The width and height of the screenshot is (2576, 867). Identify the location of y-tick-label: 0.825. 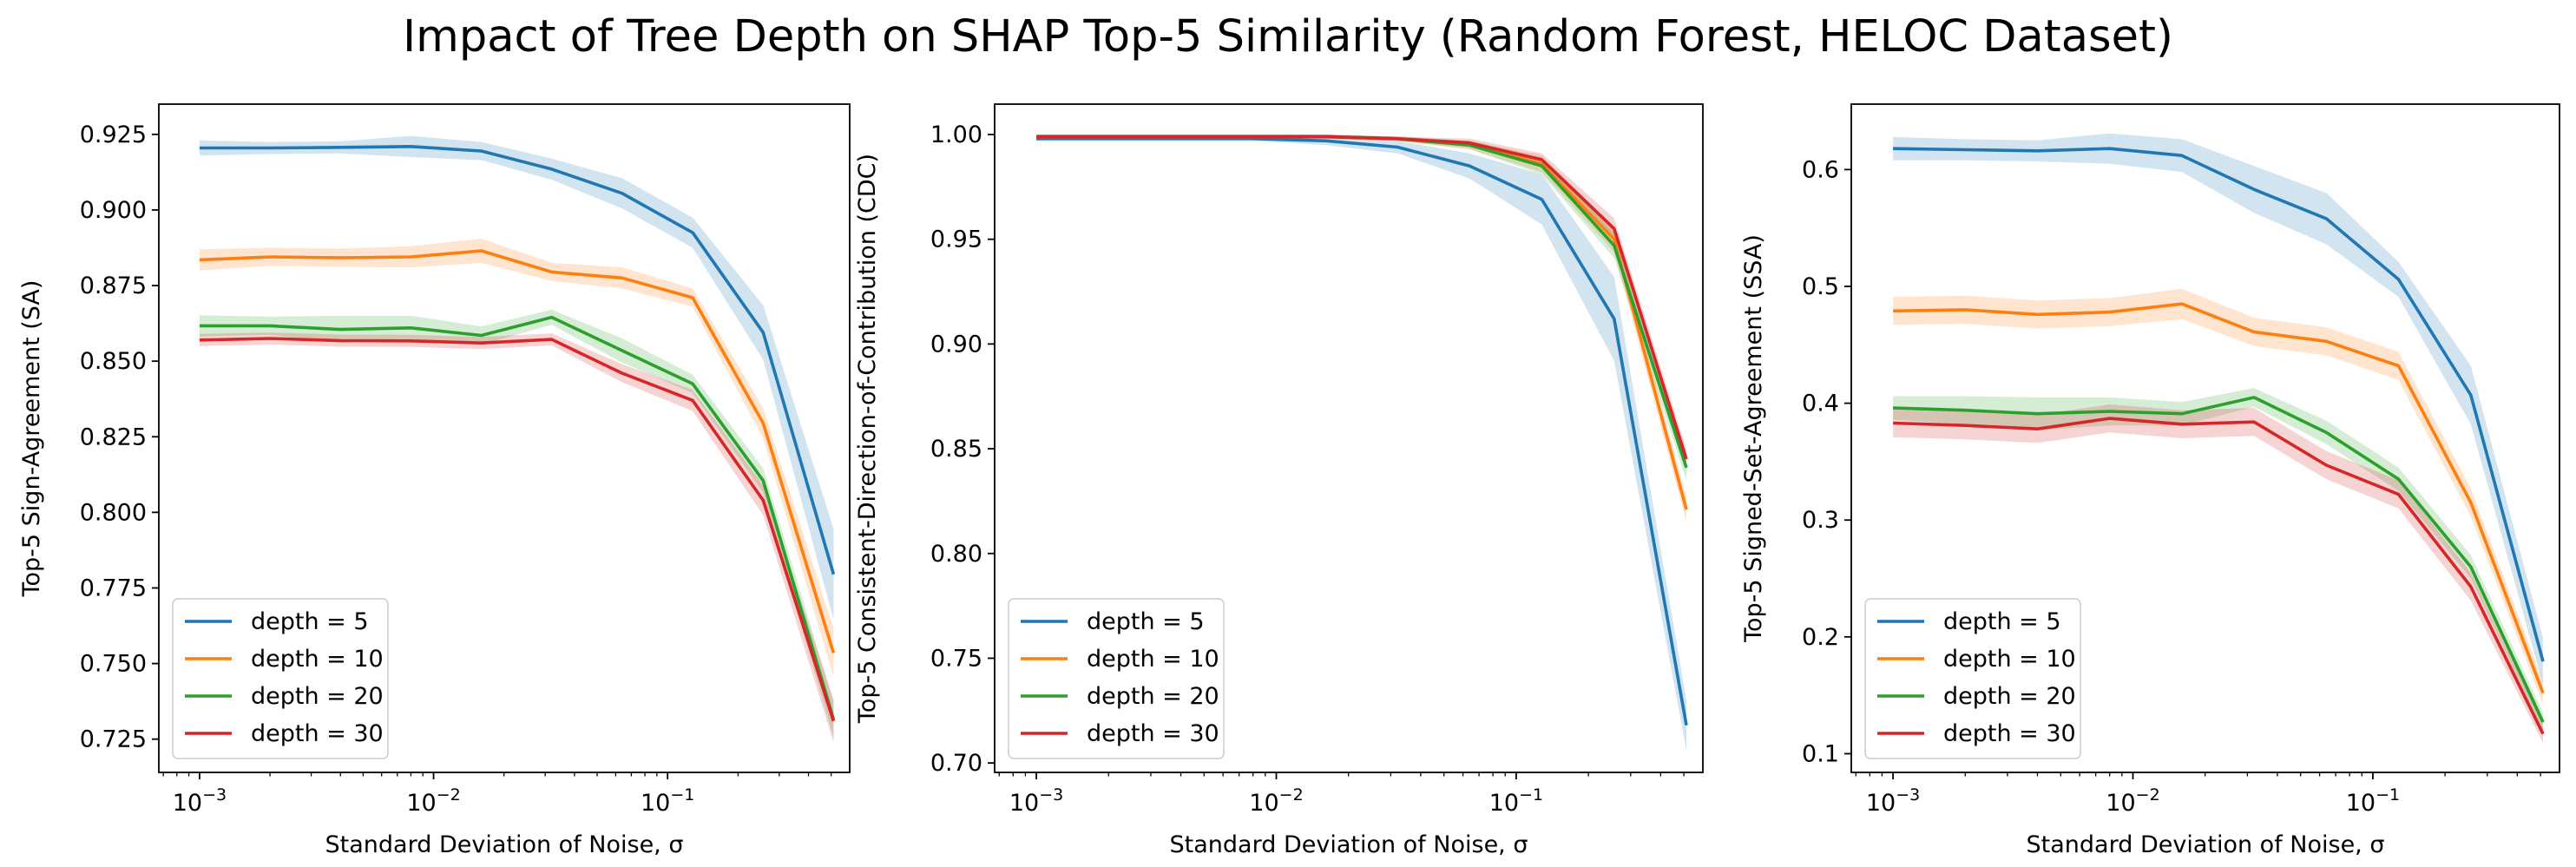
(113, 437).